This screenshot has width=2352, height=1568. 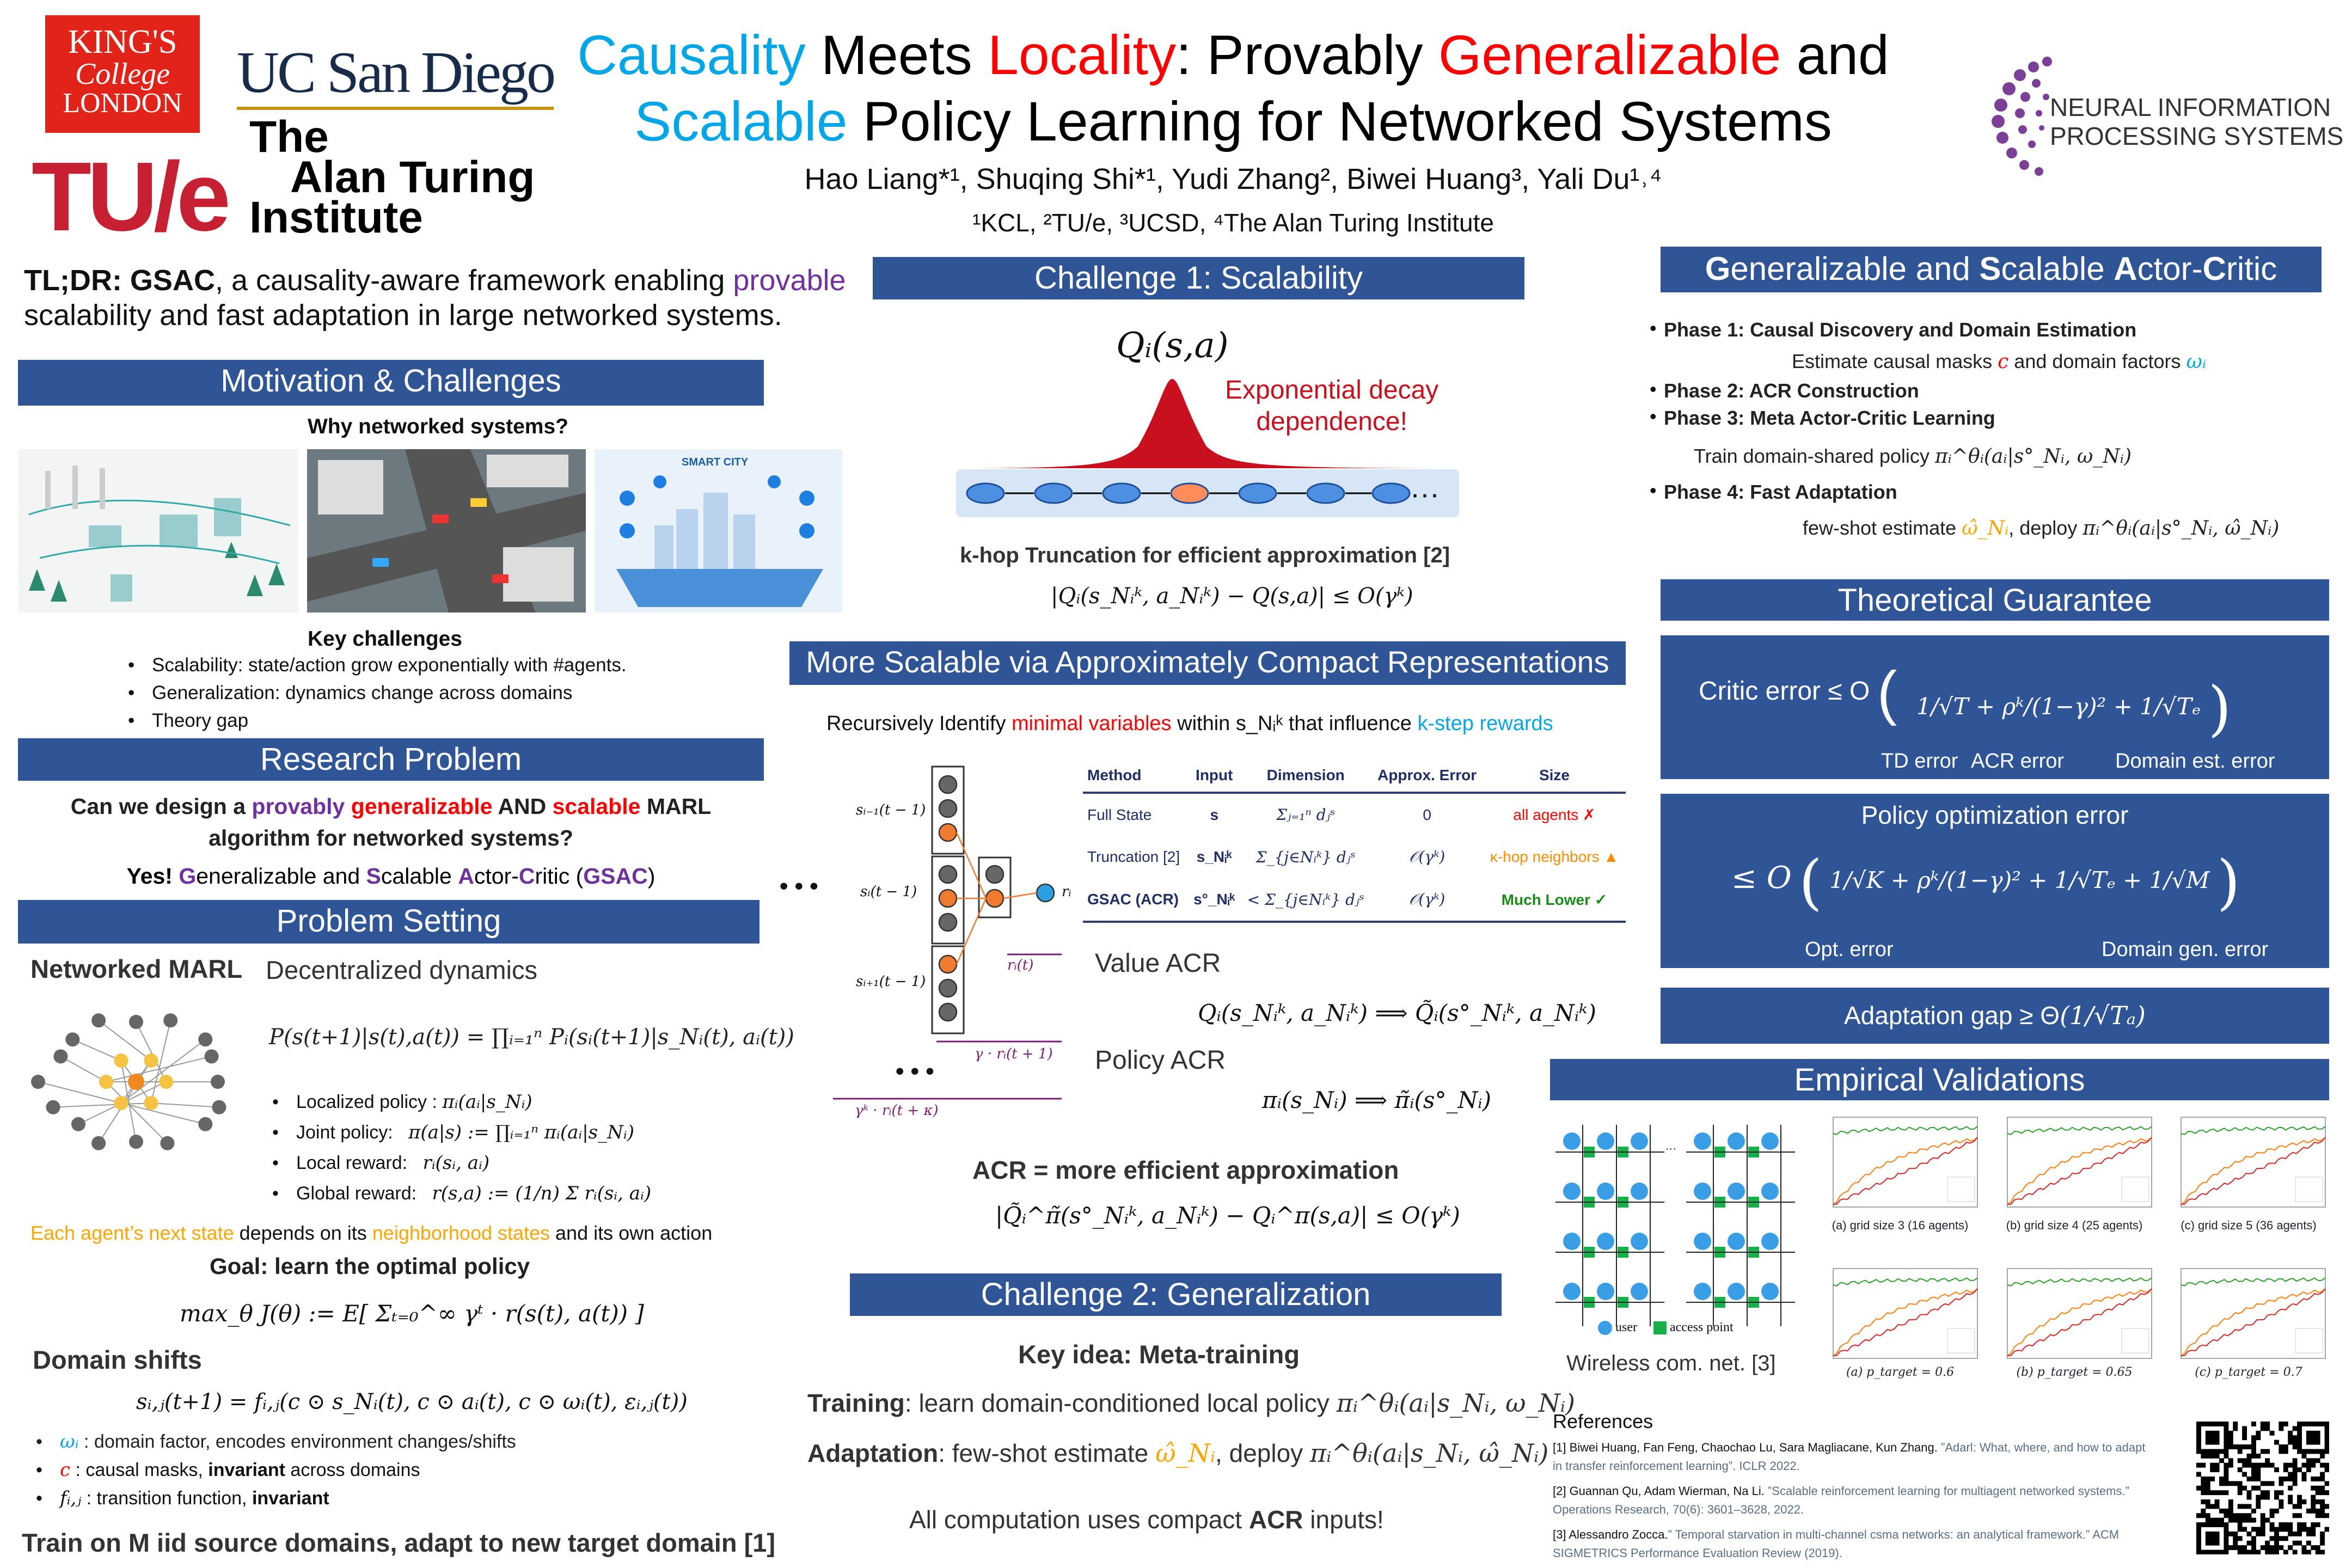 What do you see at coordinates (385, 639) in the screenshot?
I see `key-challenges-title: Key challenges` at bounding box center [385, 639].